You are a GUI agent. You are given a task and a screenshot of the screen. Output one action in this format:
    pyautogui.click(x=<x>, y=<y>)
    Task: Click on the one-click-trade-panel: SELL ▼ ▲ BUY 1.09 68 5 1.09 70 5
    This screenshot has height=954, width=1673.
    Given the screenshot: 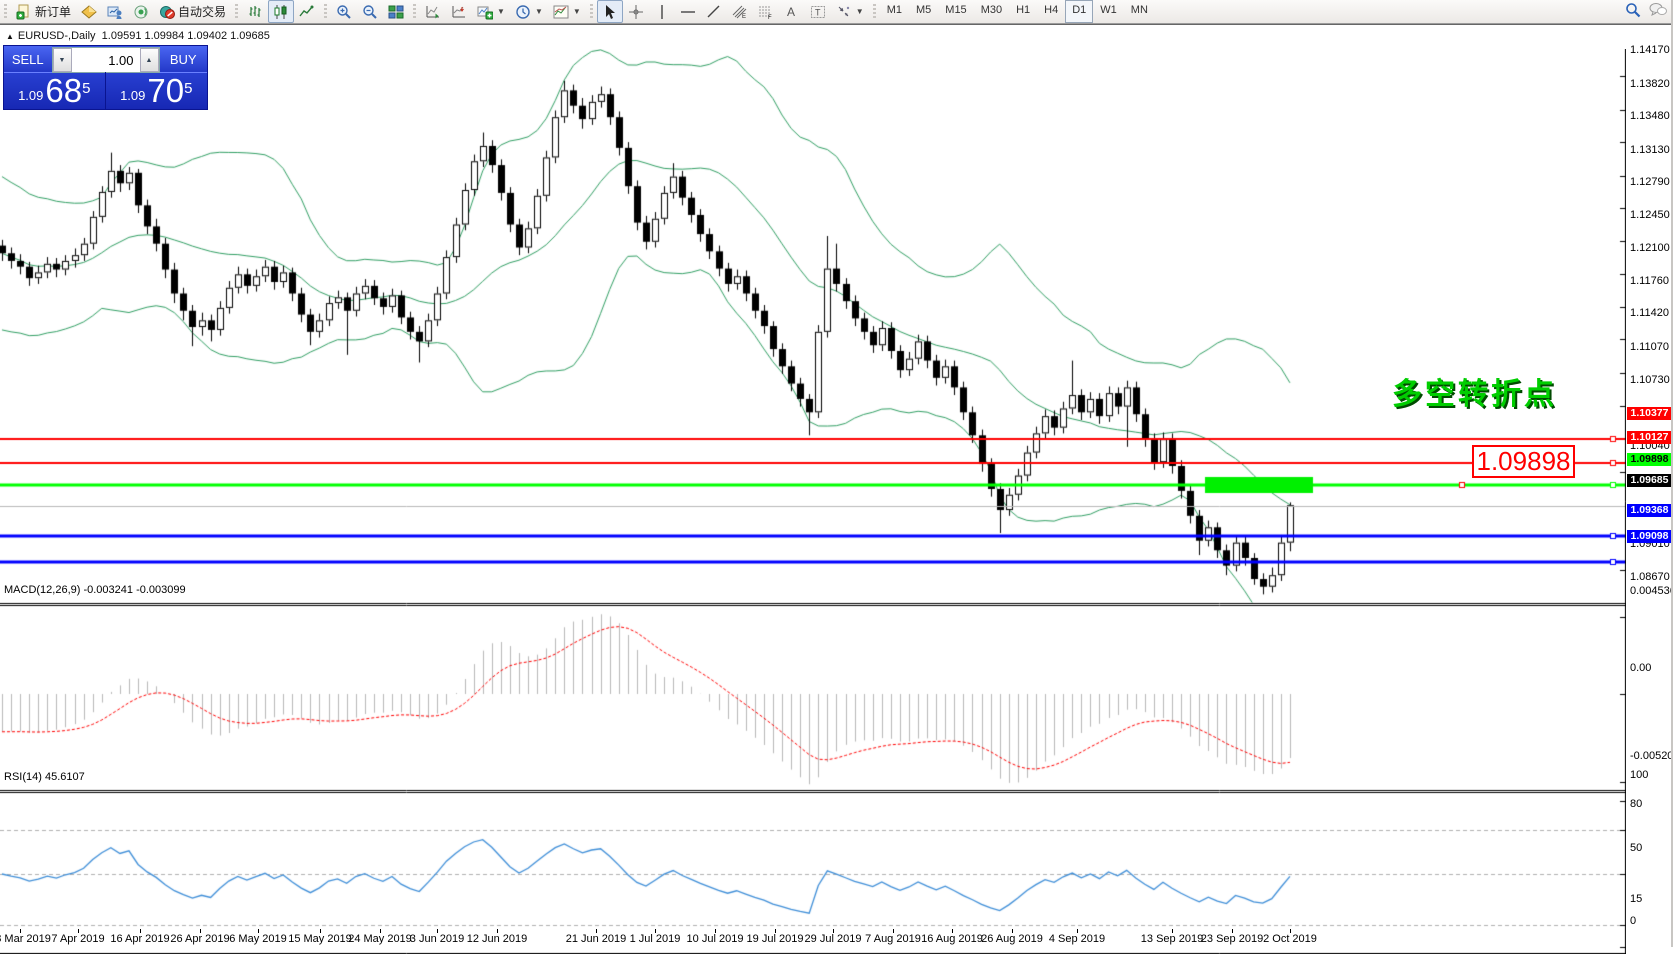 What is the action you would take?
    pyautogui.click(x=105, y=77)
    